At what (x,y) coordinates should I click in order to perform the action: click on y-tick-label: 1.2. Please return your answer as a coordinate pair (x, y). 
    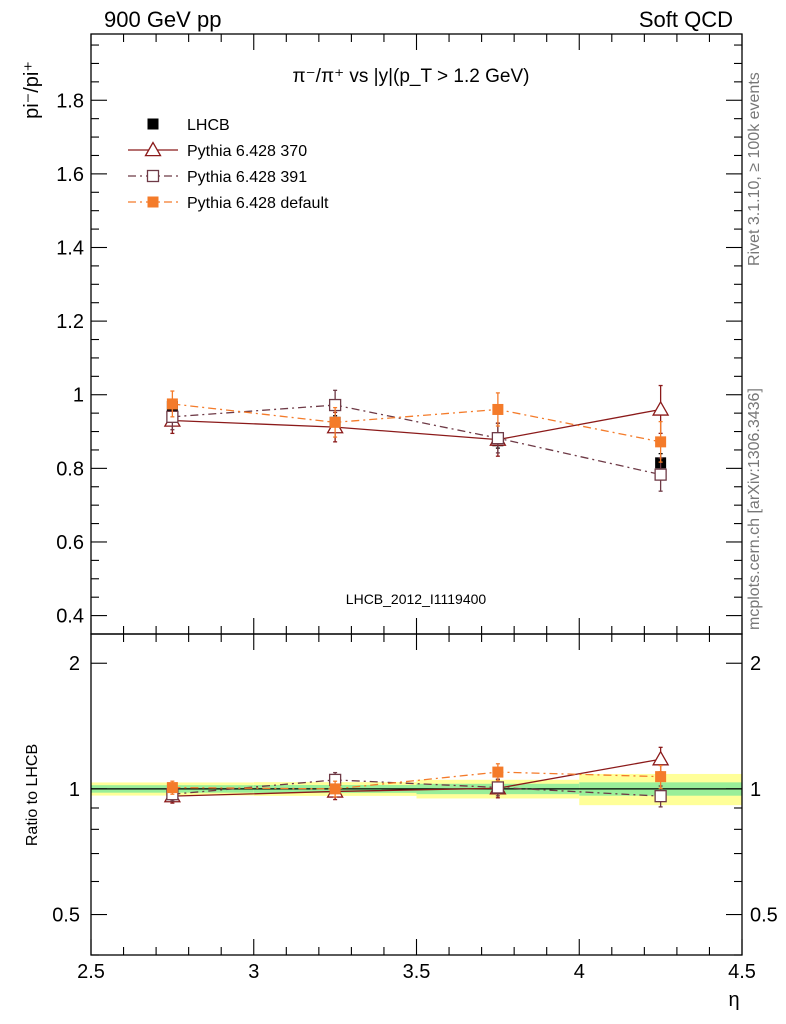
    Looking at the image, I should click on (70, 322).